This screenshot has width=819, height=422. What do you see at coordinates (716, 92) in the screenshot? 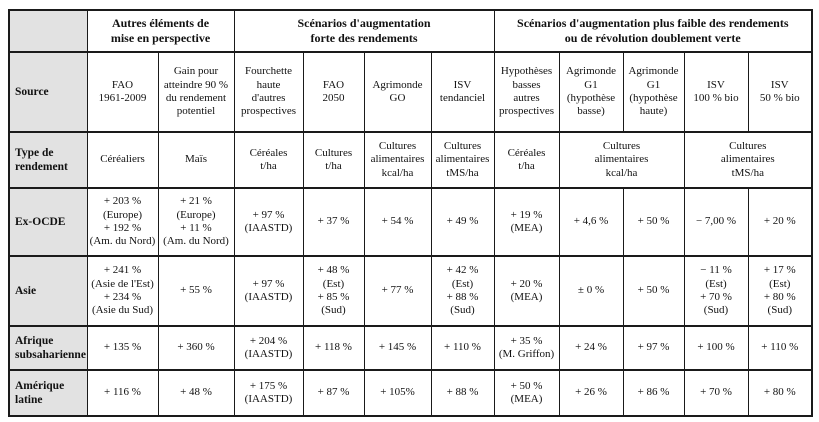
I see `source-cell: ISV 100 % bio` at bounding box center [716, 92].